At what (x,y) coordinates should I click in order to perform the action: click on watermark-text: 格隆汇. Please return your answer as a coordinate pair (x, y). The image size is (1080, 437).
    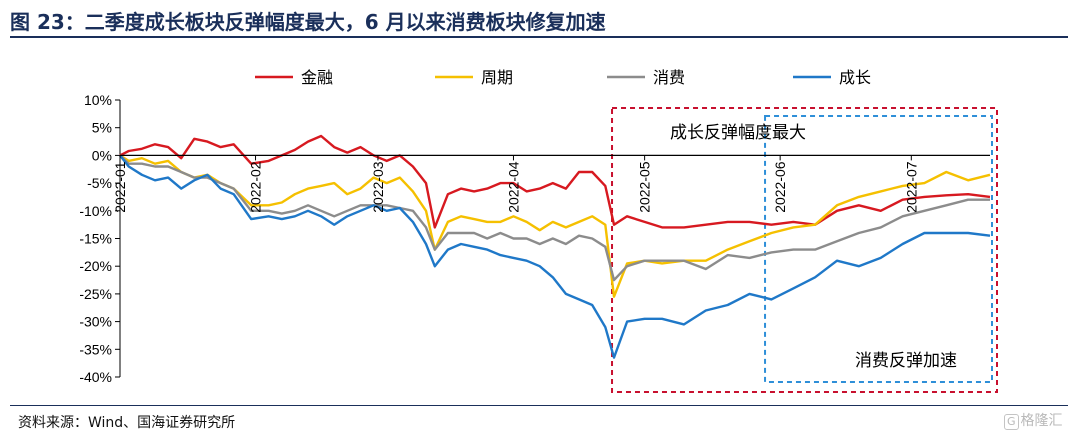
    Looking at the image, I should click on (1041, 421).